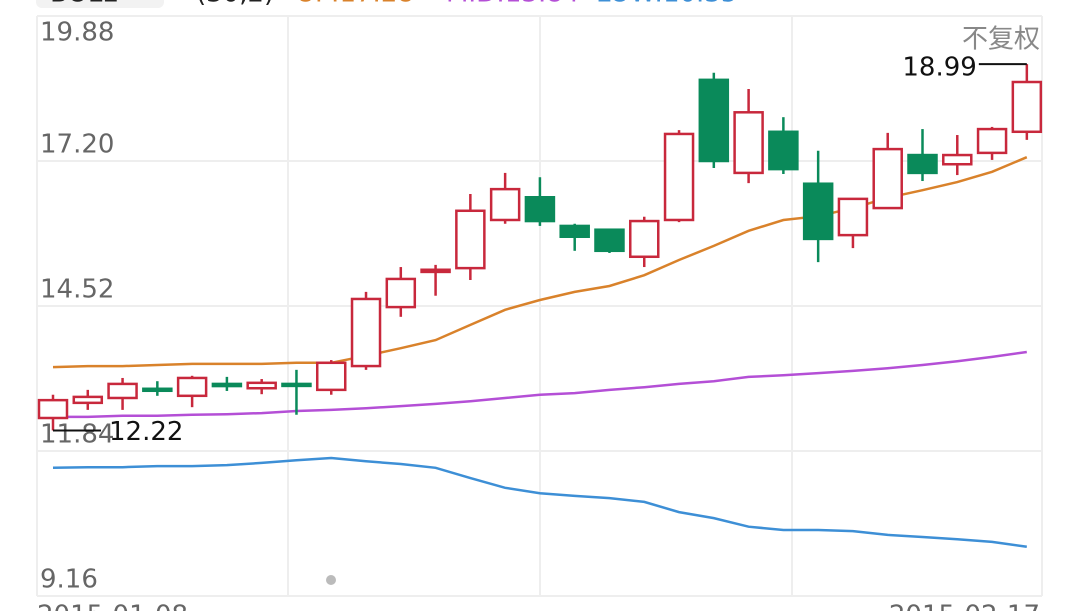 Image resolution: width=1080 pixels, height=611 pixels. I want to click on legend-entry: MID:13.84, so click(512, 4).